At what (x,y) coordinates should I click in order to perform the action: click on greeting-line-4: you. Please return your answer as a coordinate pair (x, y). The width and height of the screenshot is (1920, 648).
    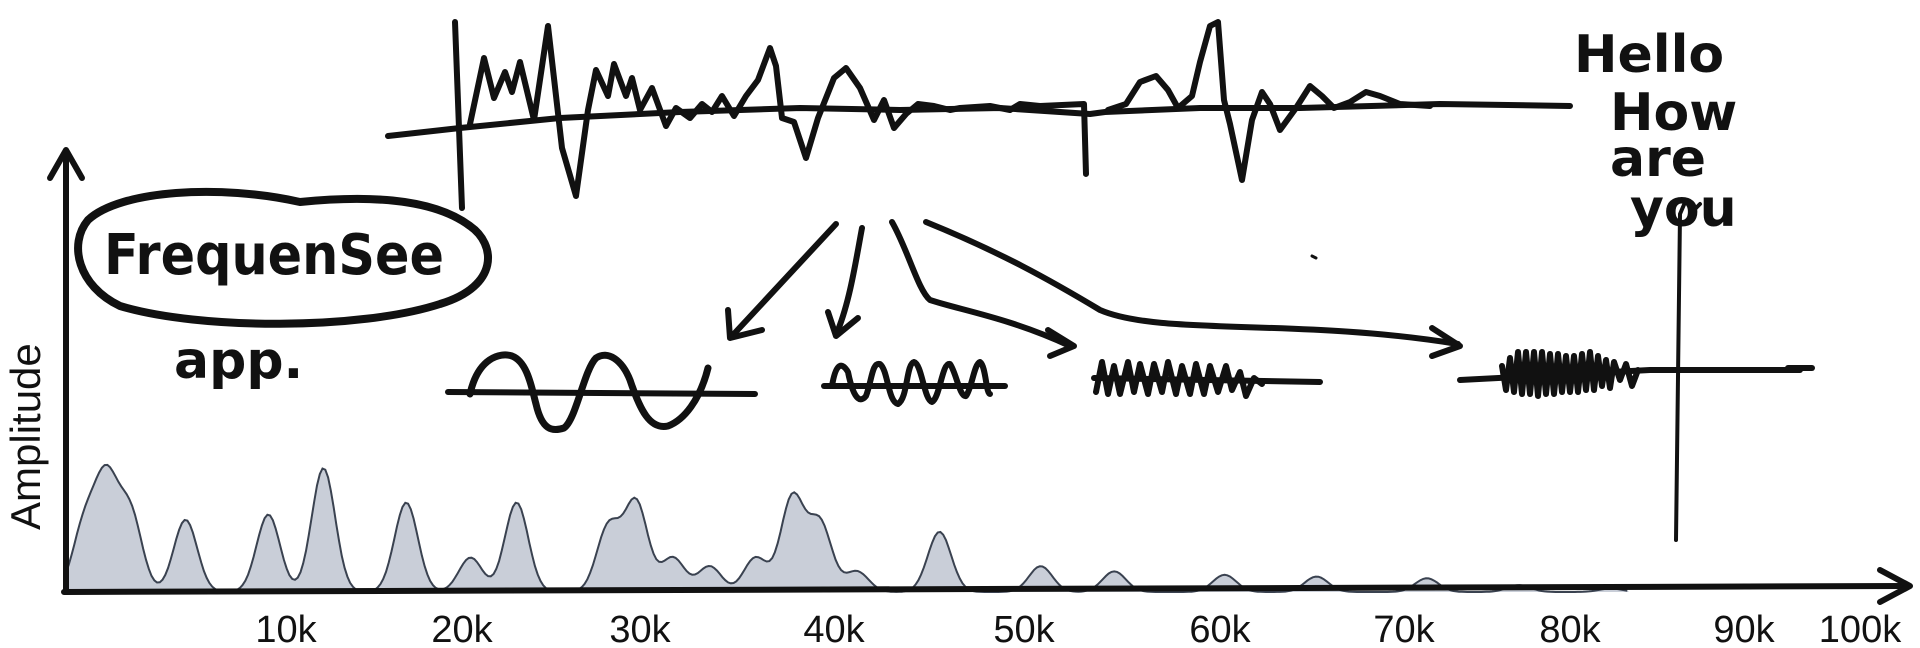
    Looking at the image, I should click on (1683, 209).